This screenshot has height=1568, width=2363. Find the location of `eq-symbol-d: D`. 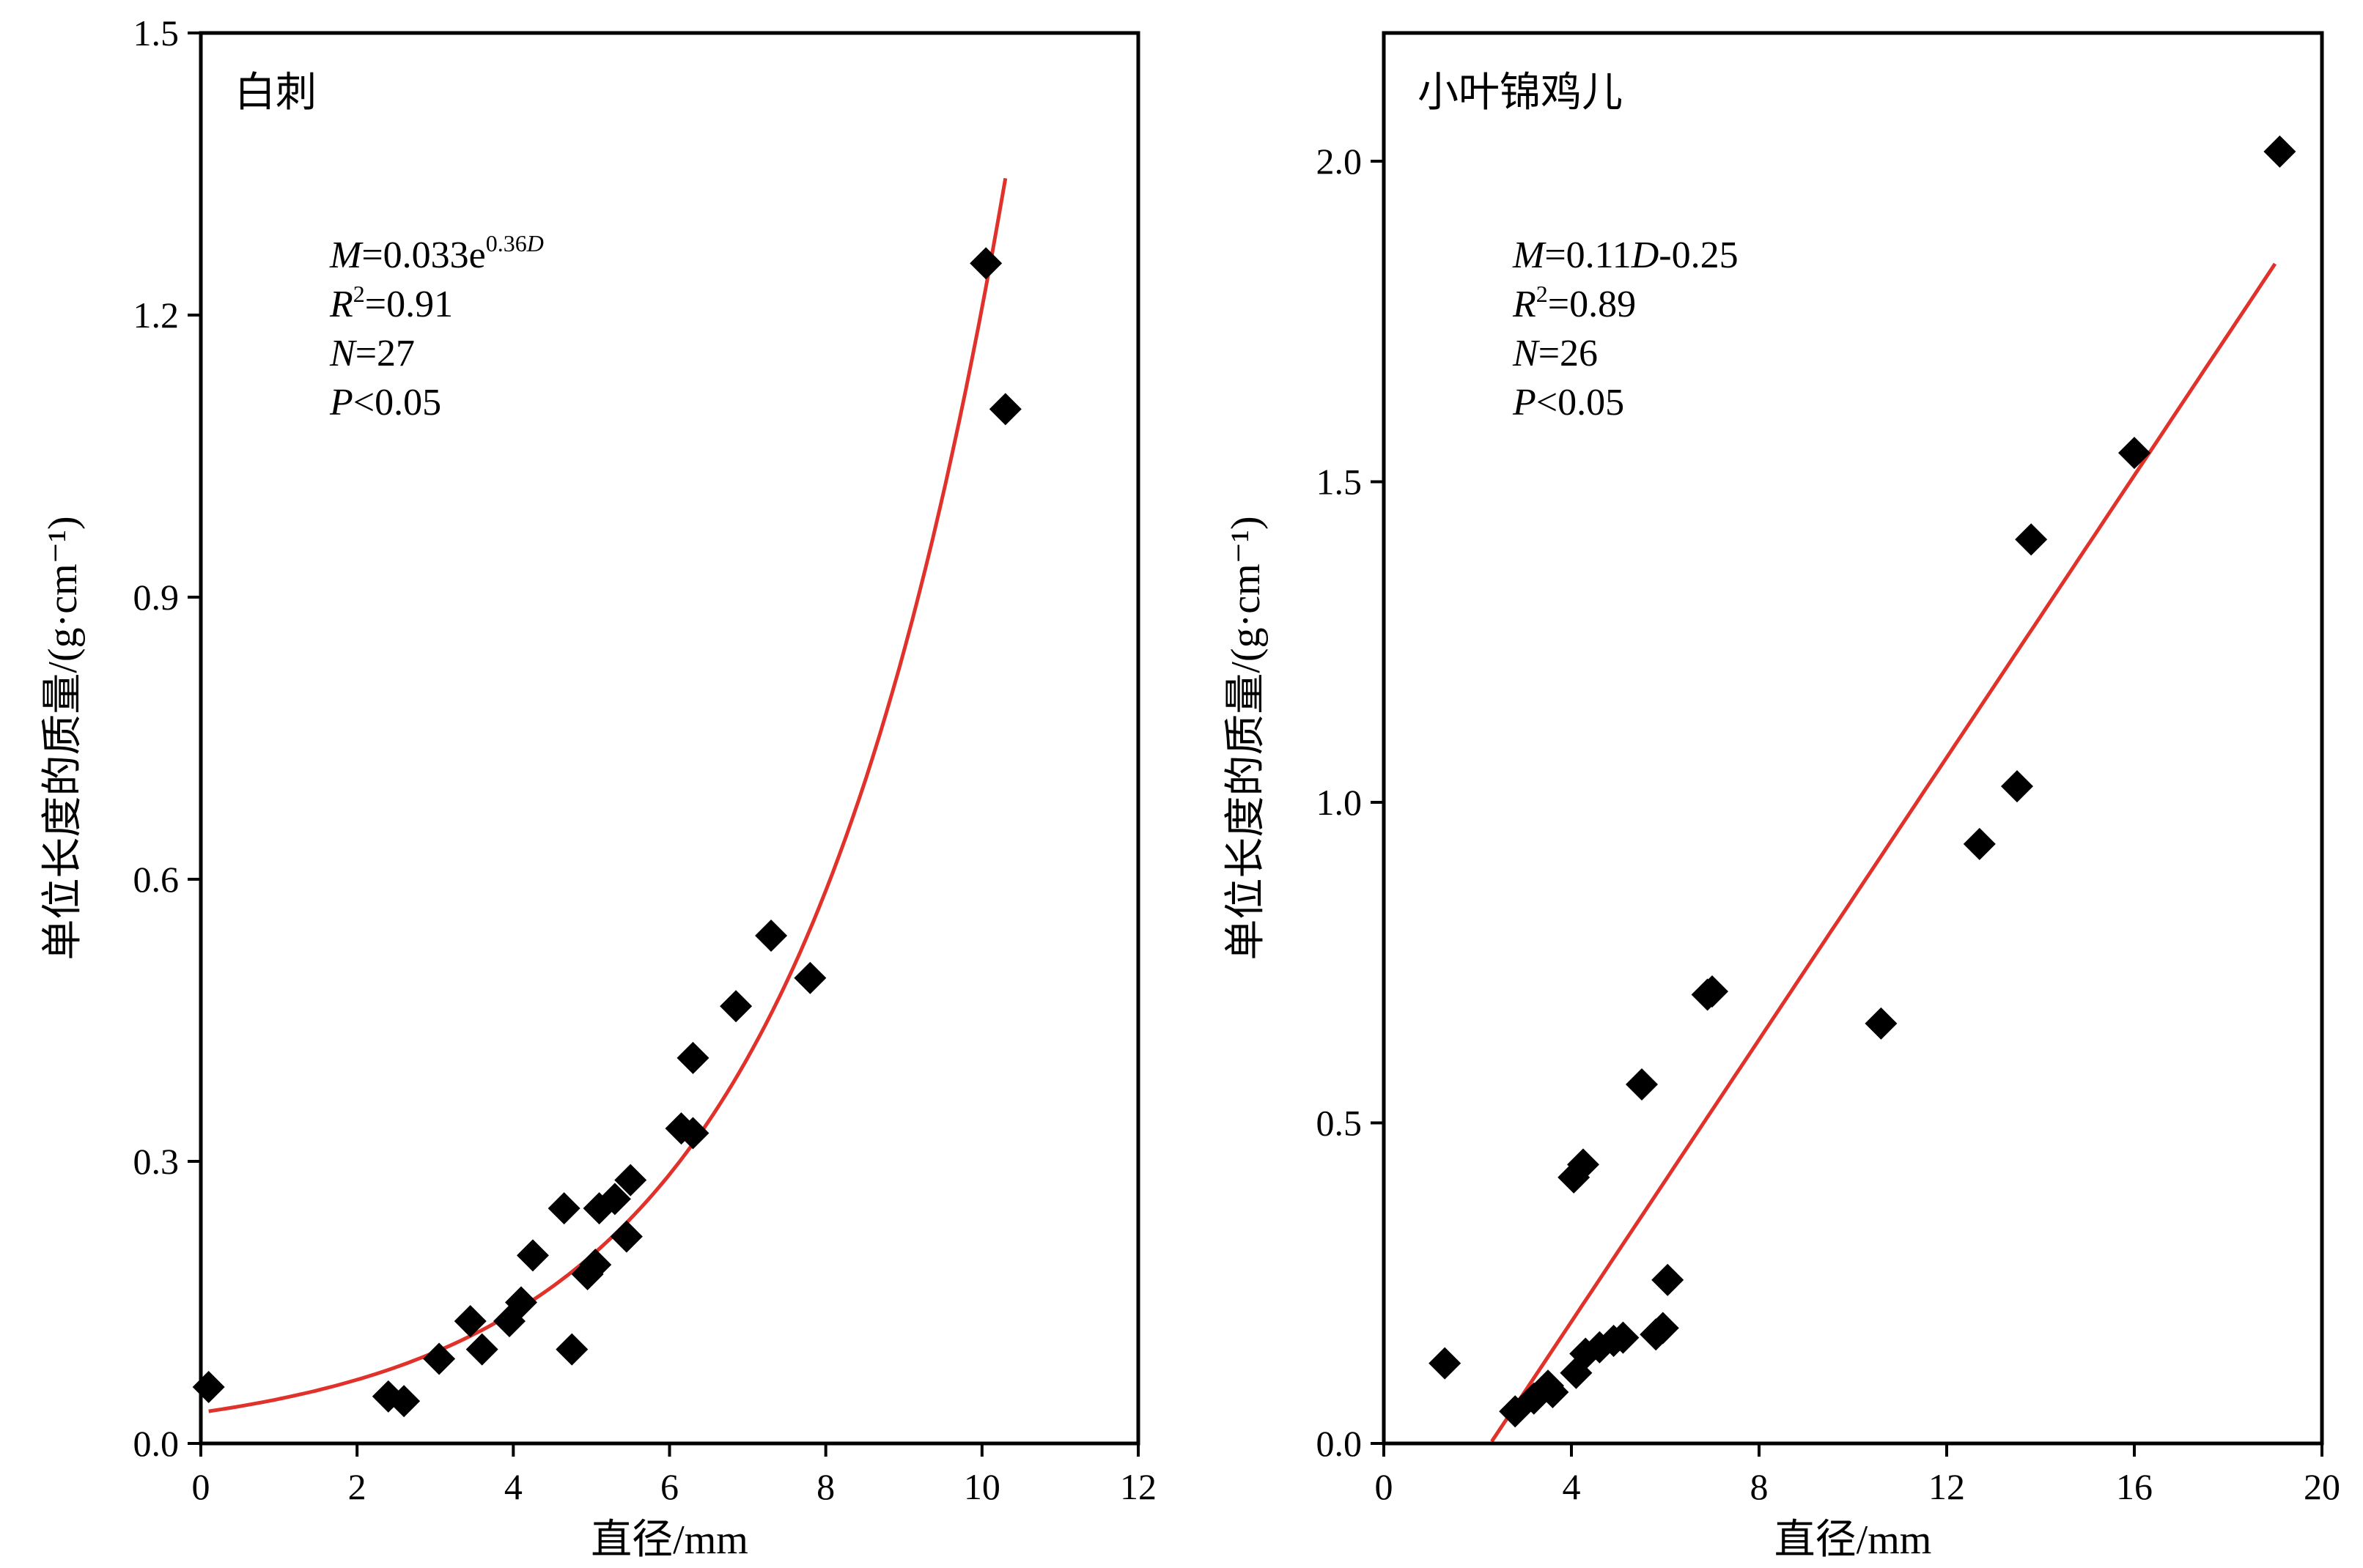

eq-symbol-d: D is located at coordinates (1645, 255).